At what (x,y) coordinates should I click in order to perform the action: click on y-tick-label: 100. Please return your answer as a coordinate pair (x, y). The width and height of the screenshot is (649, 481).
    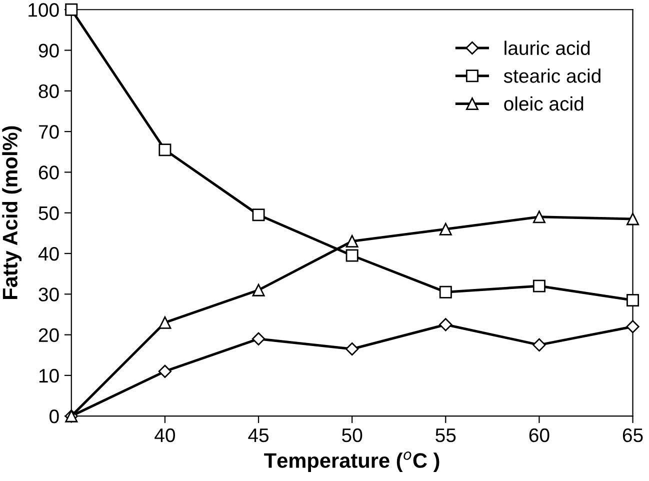
    Looking at the image, I should click on (43, 10).